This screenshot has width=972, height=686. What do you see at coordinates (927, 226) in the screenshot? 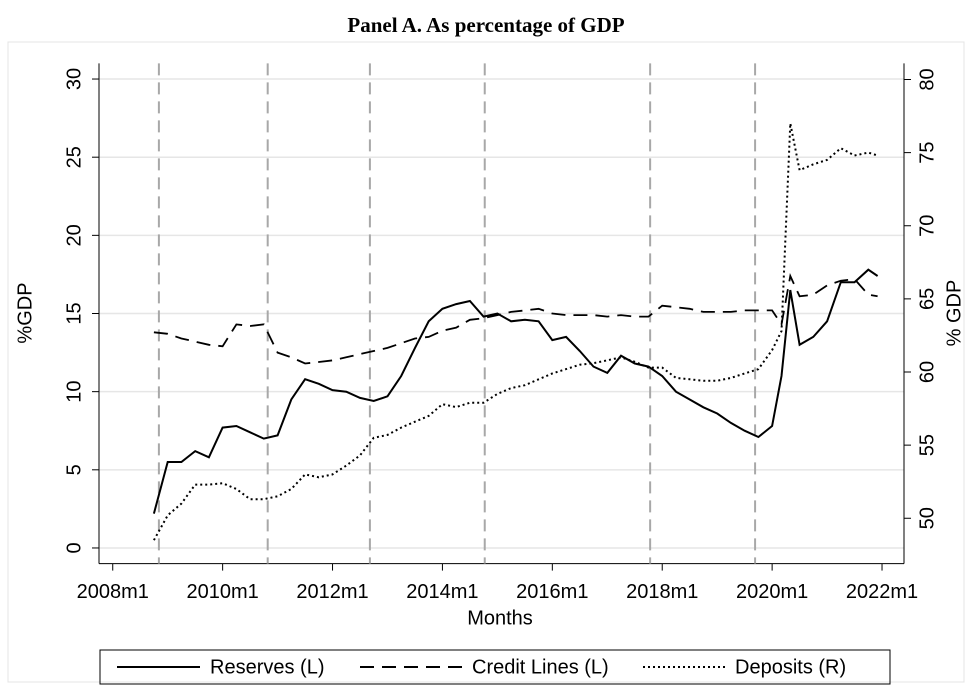
I see `y2-tick-label: 70` at bounding box center [927, 226].